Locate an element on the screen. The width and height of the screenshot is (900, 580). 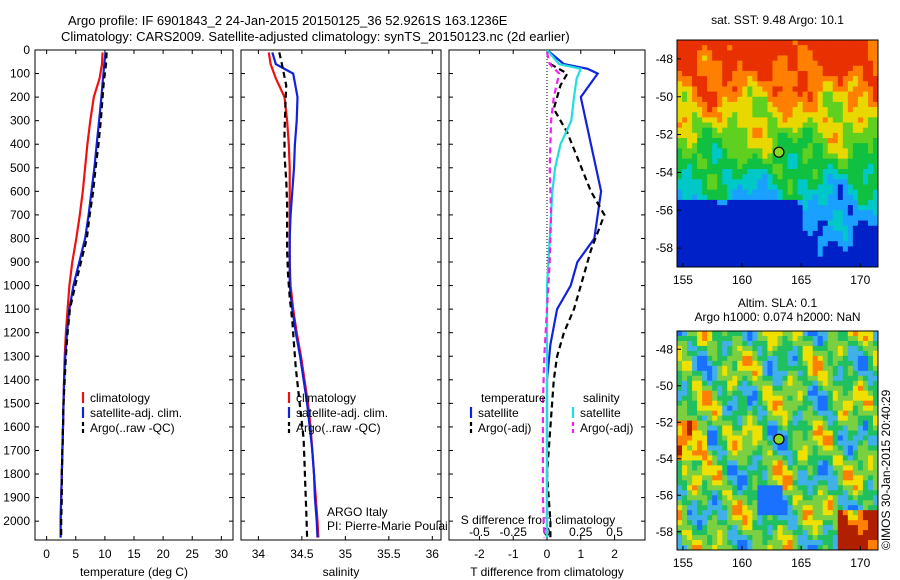
map-x-tick-label: 170 is located at coordinates (860, 280).